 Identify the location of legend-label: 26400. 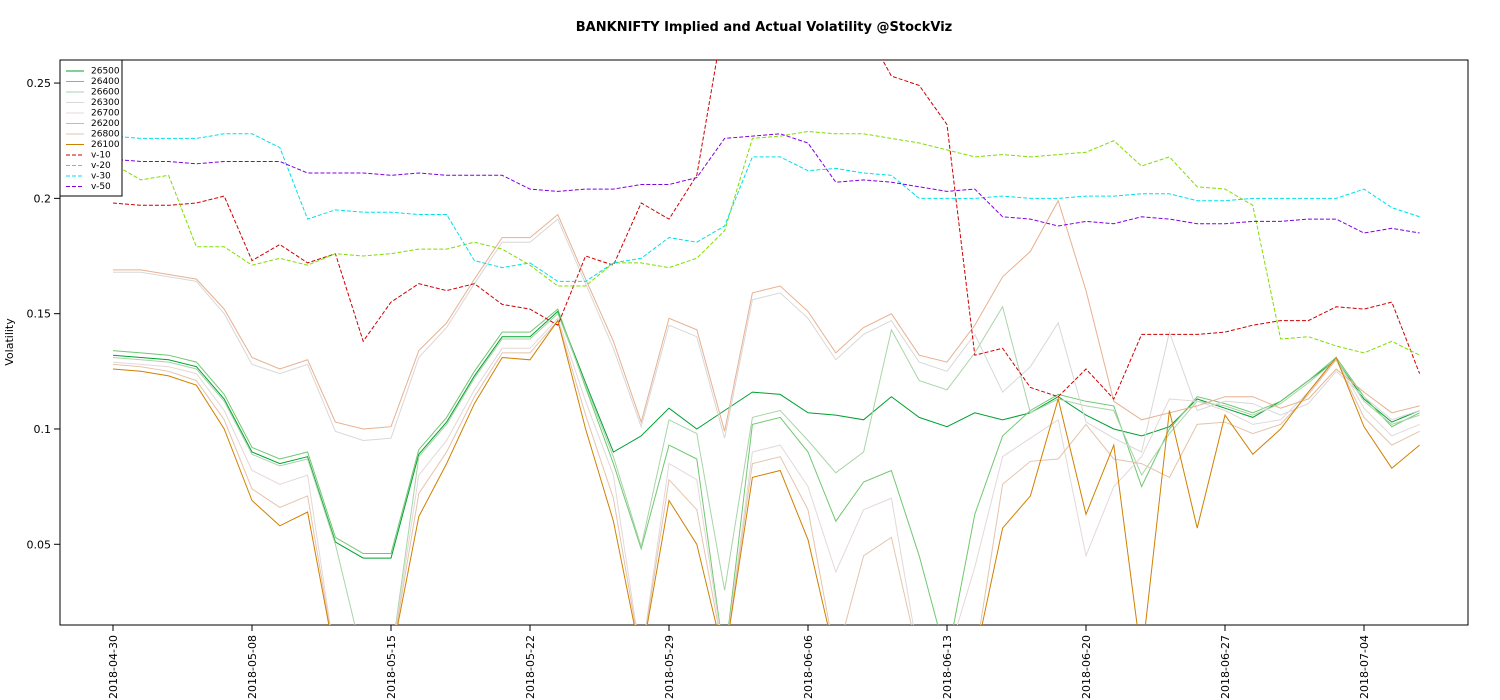
(105, 82).